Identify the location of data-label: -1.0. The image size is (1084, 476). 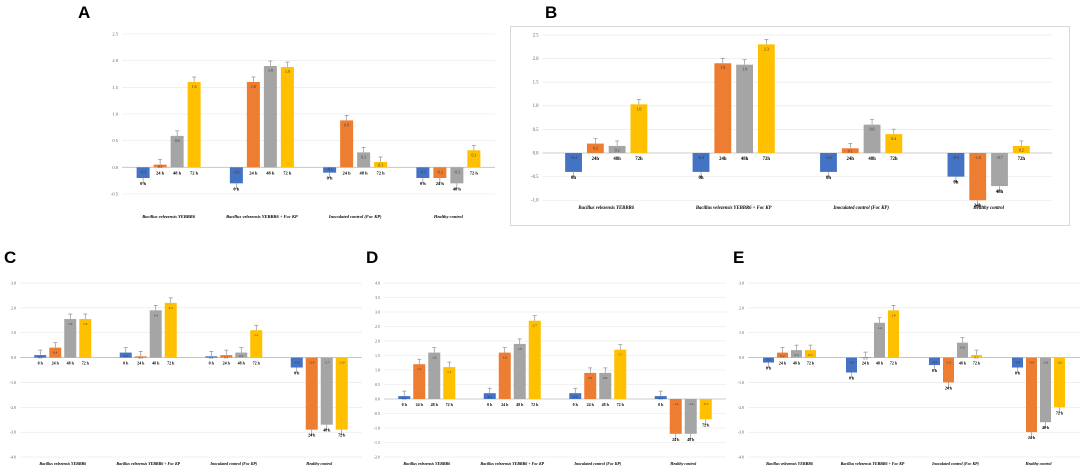
(978, 157).